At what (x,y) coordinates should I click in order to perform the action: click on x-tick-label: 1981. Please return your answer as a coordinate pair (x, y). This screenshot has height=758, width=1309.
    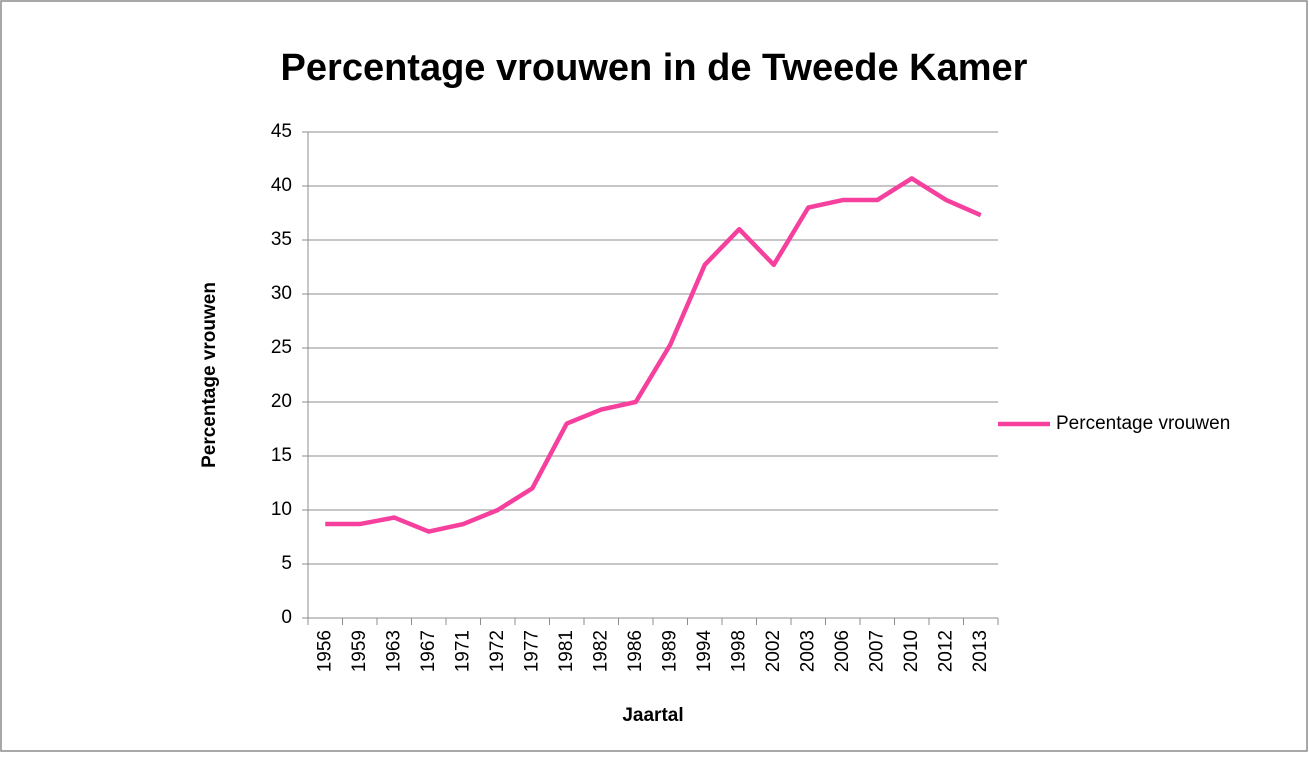
    Looking at the image, I should click on (566, 651).